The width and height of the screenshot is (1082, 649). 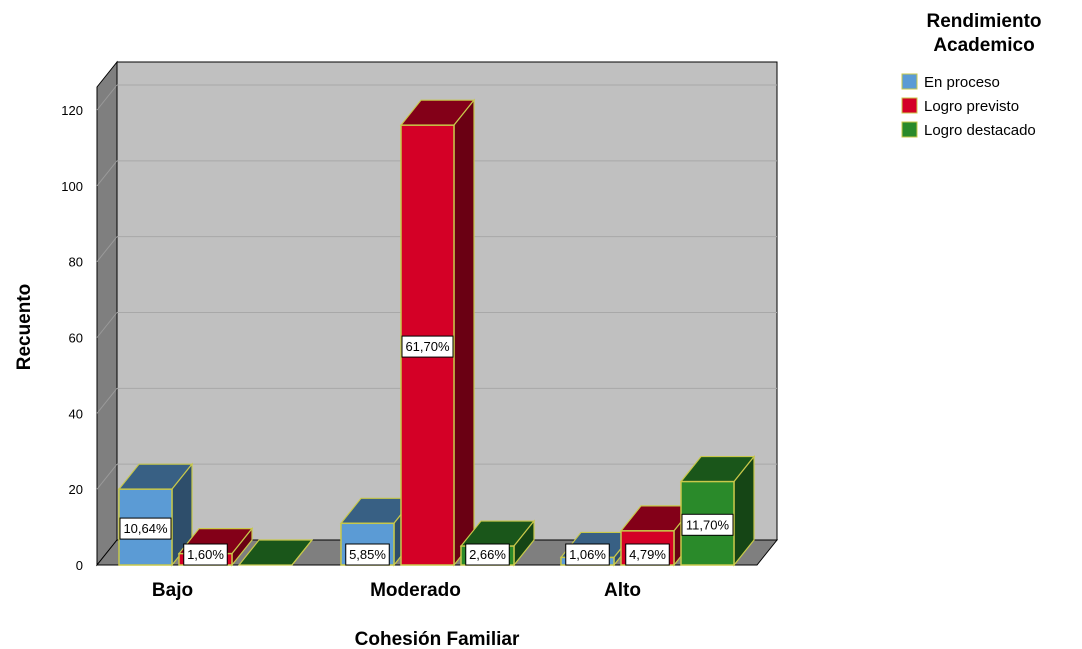 I want to click on svg-text: 10,64%, so click(x=145, y=528).